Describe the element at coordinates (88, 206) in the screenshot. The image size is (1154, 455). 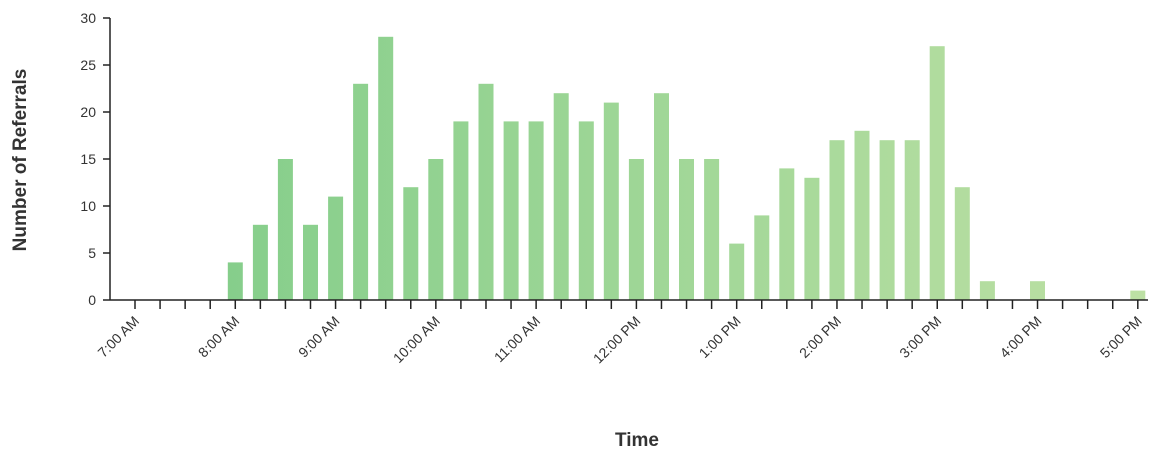
I see `y-tick-label: 10` at that location.